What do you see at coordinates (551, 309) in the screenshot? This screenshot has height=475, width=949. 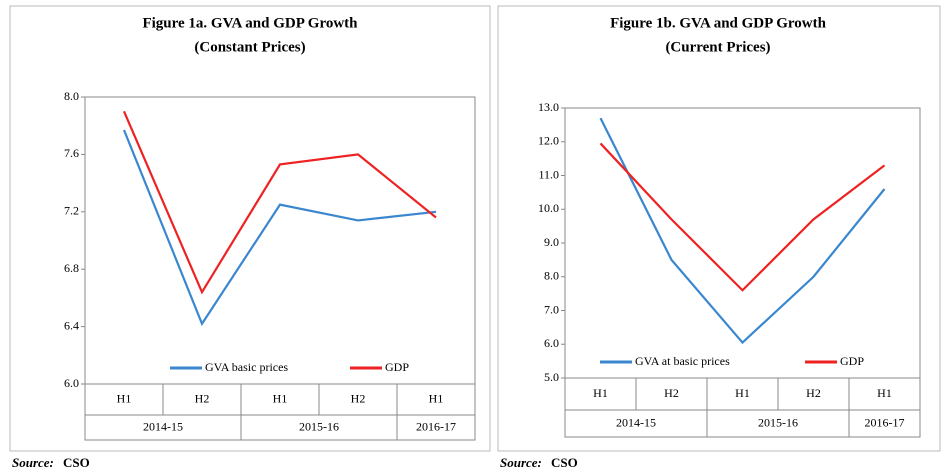 I see `y-tick-label: 7.0` at bounding box center [551, 309].